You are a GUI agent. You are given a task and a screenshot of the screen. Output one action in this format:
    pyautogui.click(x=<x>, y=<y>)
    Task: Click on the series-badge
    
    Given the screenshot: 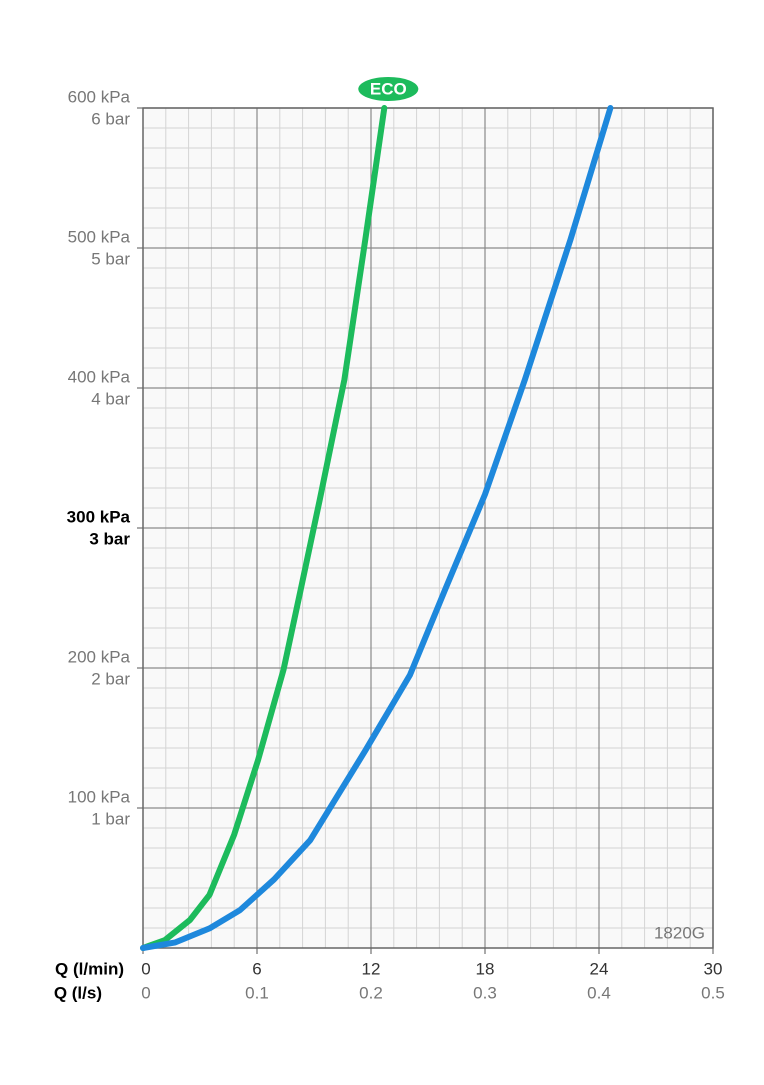 What is the action you would take?
    pyautogui.click(x=388, y=89)
    